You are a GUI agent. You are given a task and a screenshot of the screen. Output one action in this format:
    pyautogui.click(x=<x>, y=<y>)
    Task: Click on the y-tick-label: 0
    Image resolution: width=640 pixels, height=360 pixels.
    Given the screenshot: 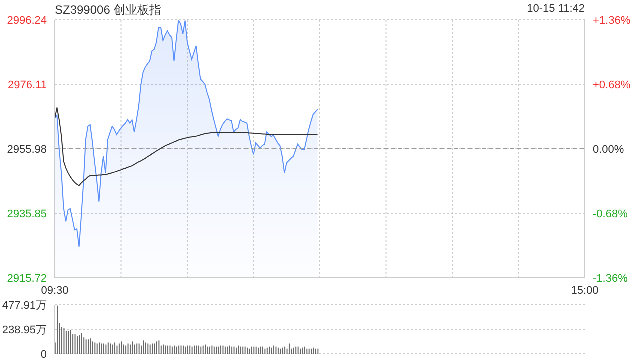 What is the action you would take?
    pyautogui.click(x=43, y=354)
    